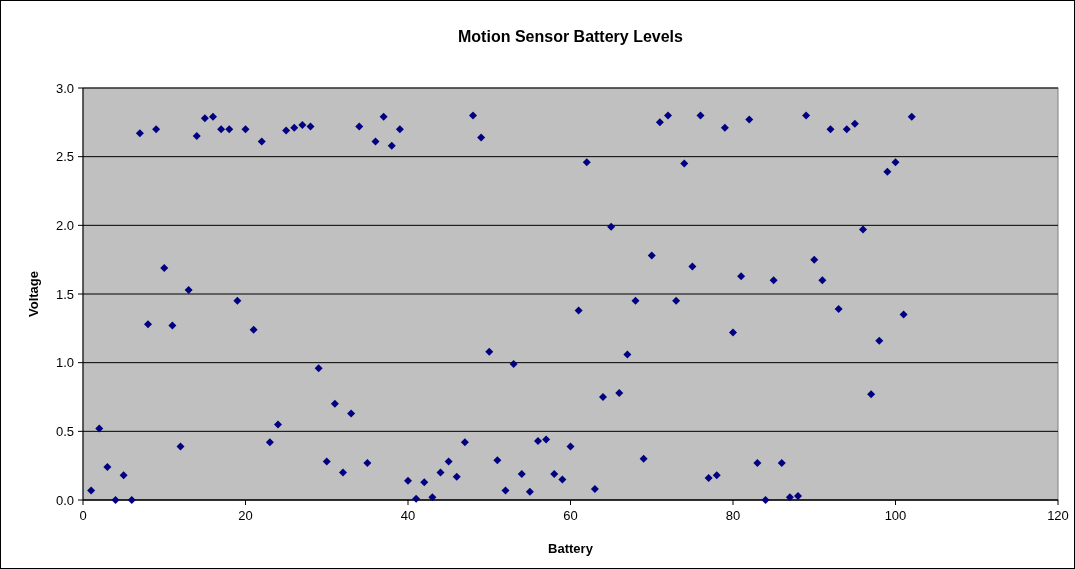 Image resolution: width=1075 pixels, height=569 pixels. What do you see at coordinates (64, 500) in the screenshot?
I see `y-tick-label: 0.0` at bounding box center [64, 500].